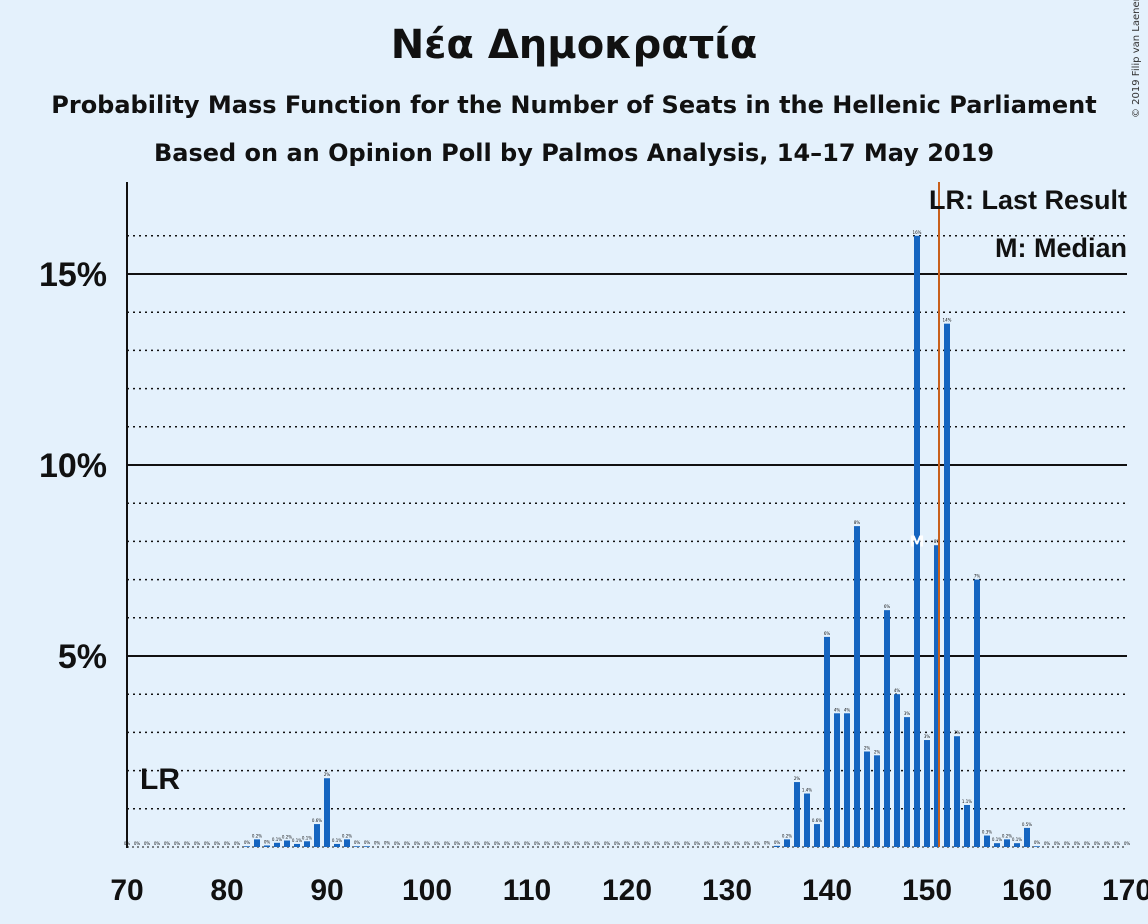 The width and height of the screenshot is (1148, 924). Describe the element at coordinates (897, 690) in the screenshot. I see `bar-label: 4%` at that location.